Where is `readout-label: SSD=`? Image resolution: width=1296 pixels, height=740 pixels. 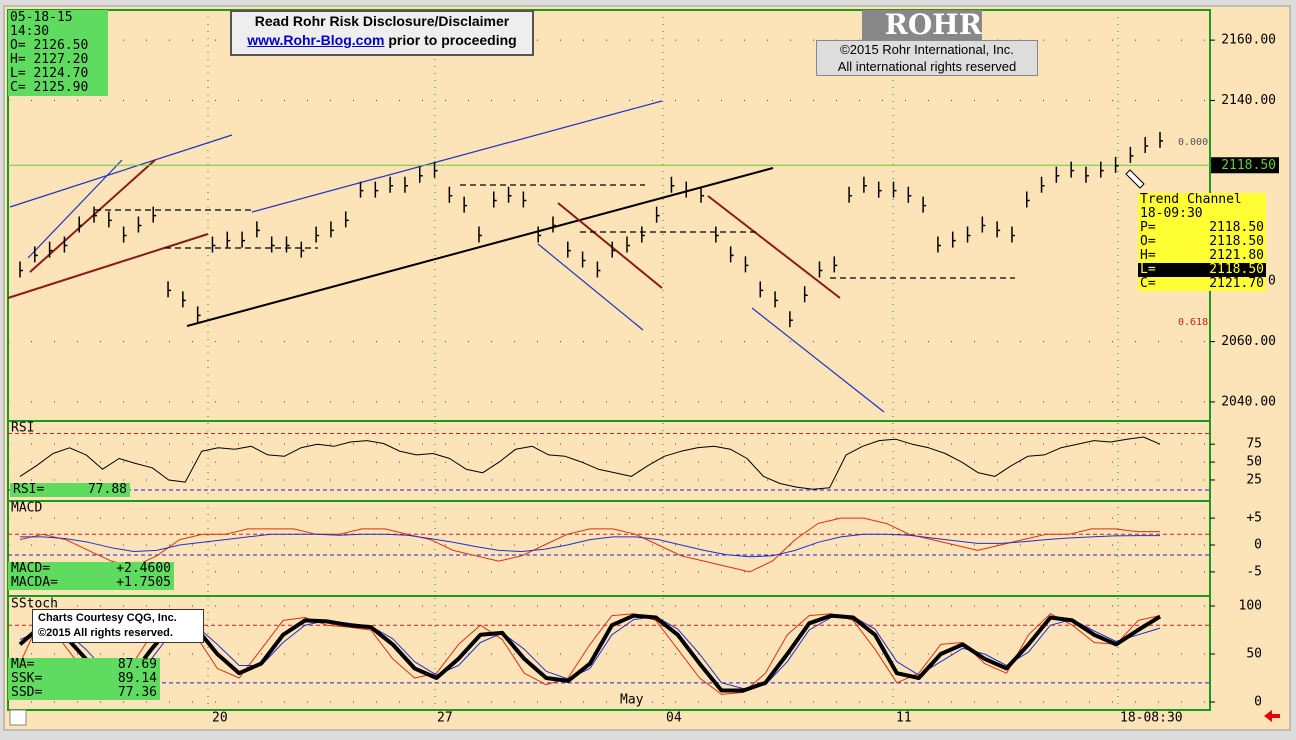 readout-label: SSD= is located at coordinates (27, 692).